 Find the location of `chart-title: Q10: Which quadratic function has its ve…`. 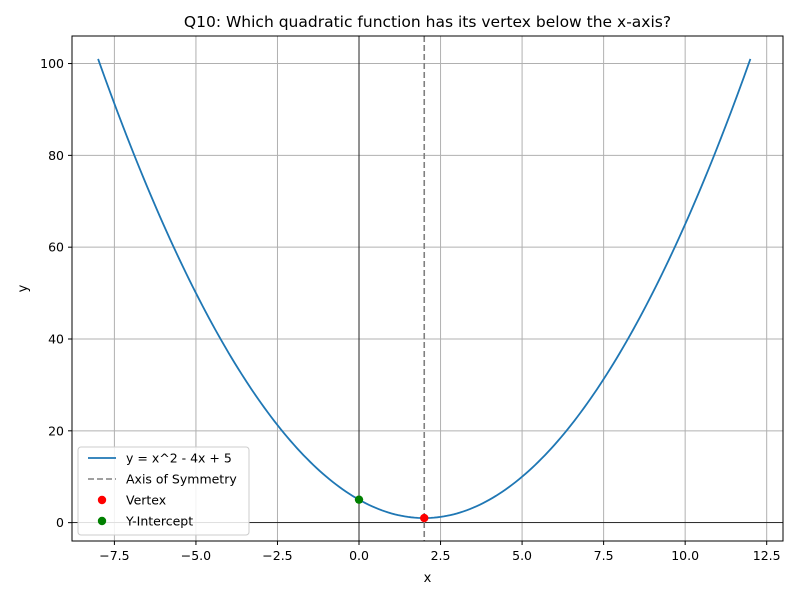

chart-title: Q10: Which quadratic function has its ve… is located at coordinates (427, 22).